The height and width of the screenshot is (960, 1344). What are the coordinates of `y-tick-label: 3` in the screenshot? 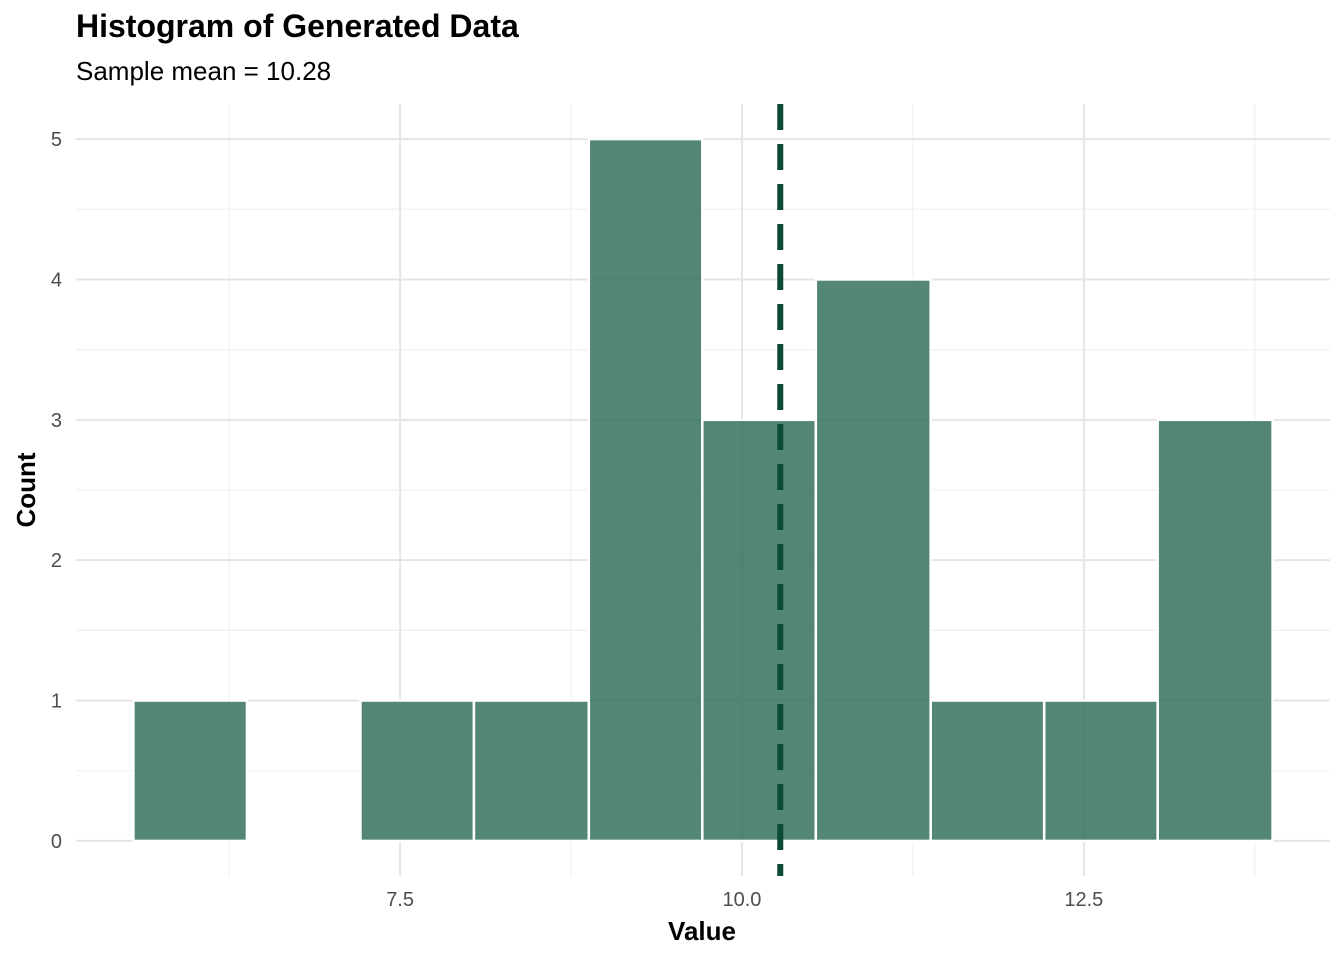 It's located at (56, 421).